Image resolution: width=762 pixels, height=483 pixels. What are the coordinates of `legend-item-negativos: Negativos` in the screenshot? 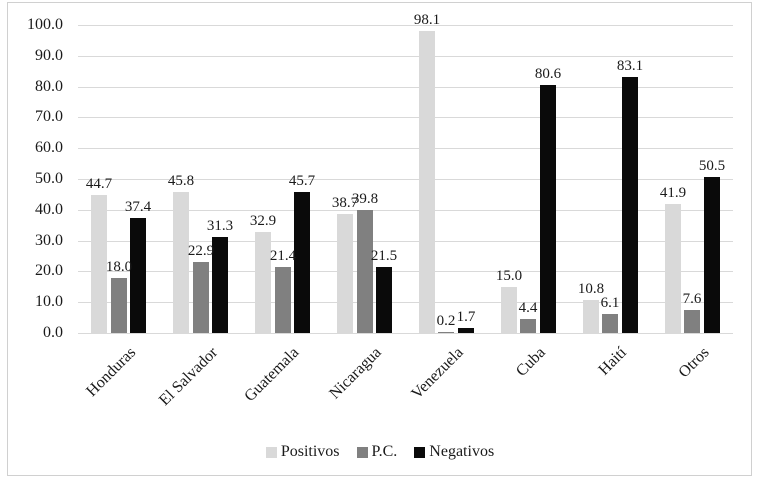 It's located at (454, 452).